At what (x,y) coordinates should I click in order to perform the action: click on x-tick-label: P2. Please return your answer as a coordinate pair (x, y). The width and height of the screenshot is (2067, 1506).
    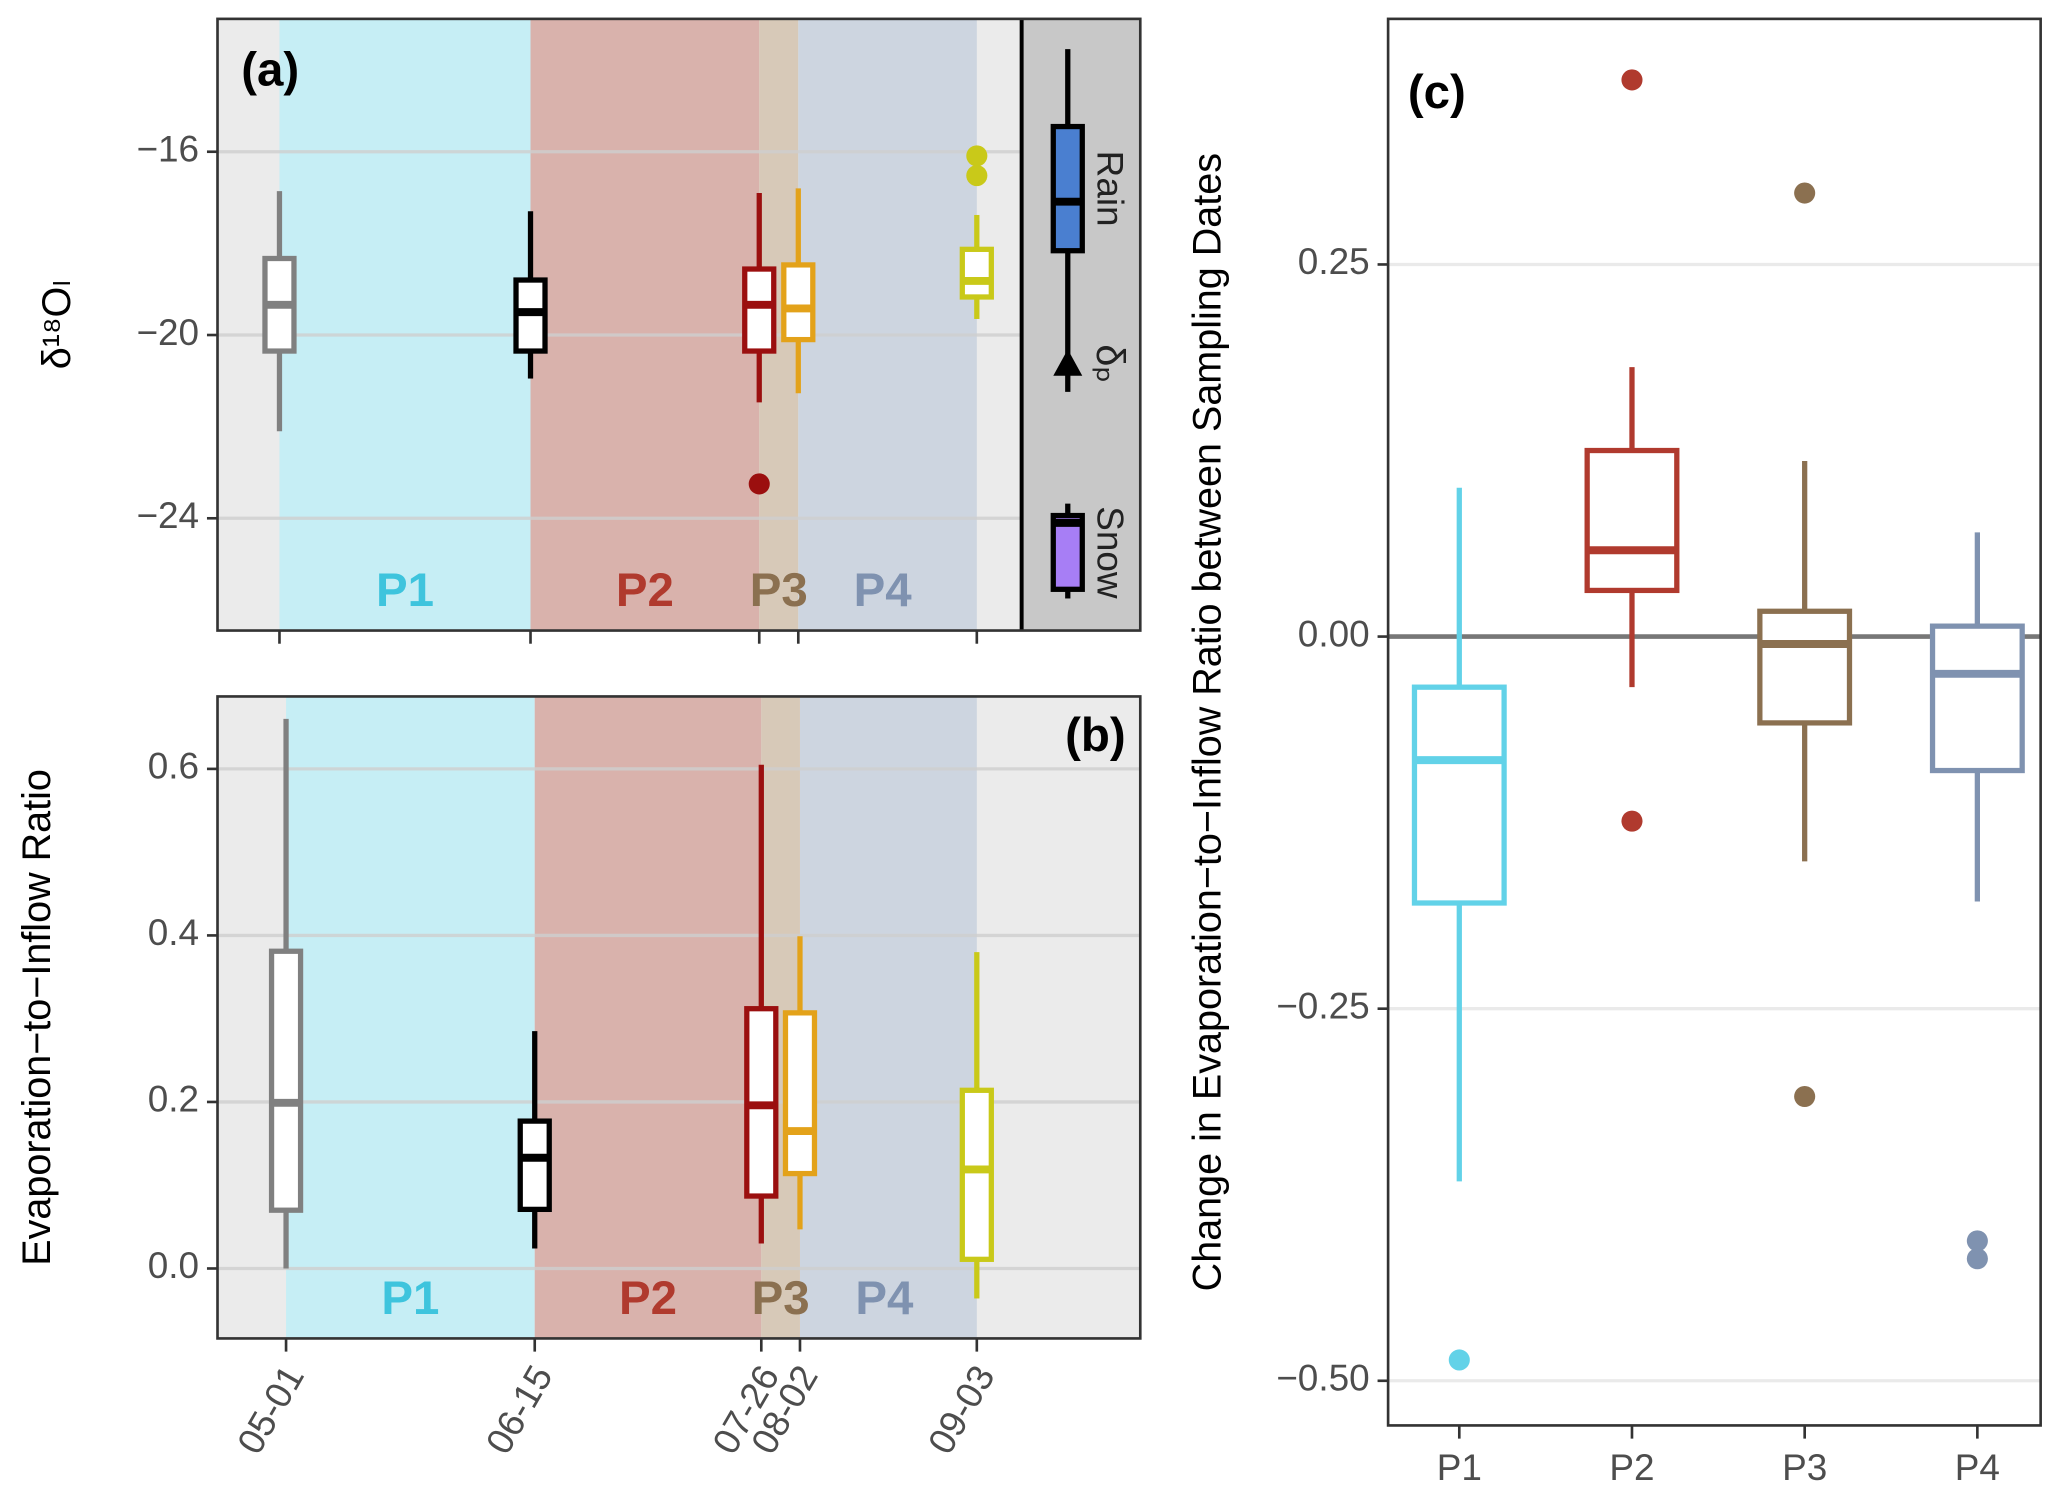
    Looking at the image, I should click on (1631, 1467).